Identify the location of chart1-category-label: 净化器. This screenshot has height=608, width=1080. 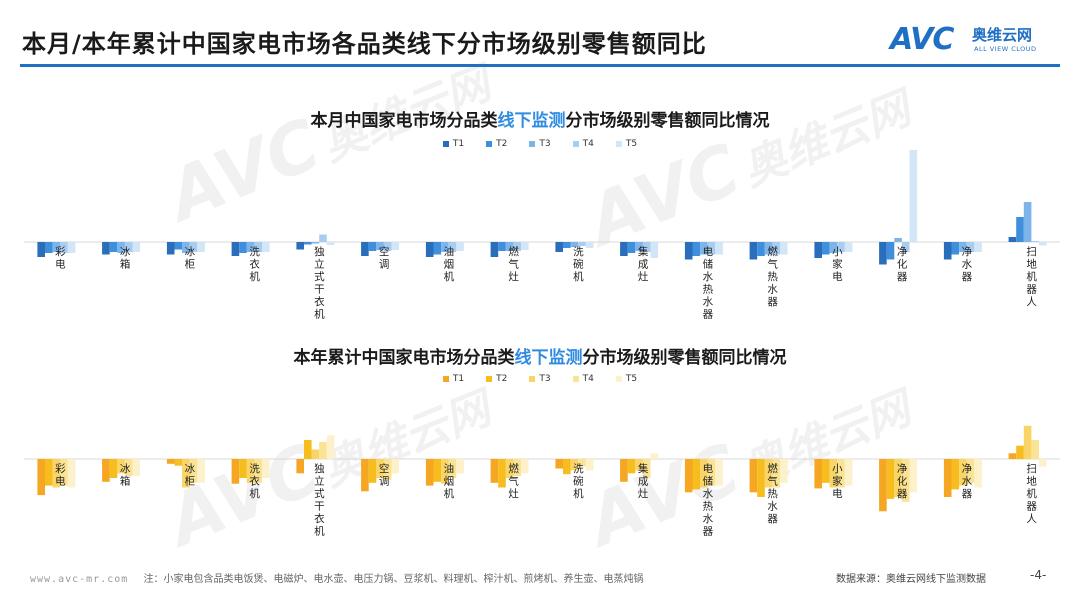
(902, 264).